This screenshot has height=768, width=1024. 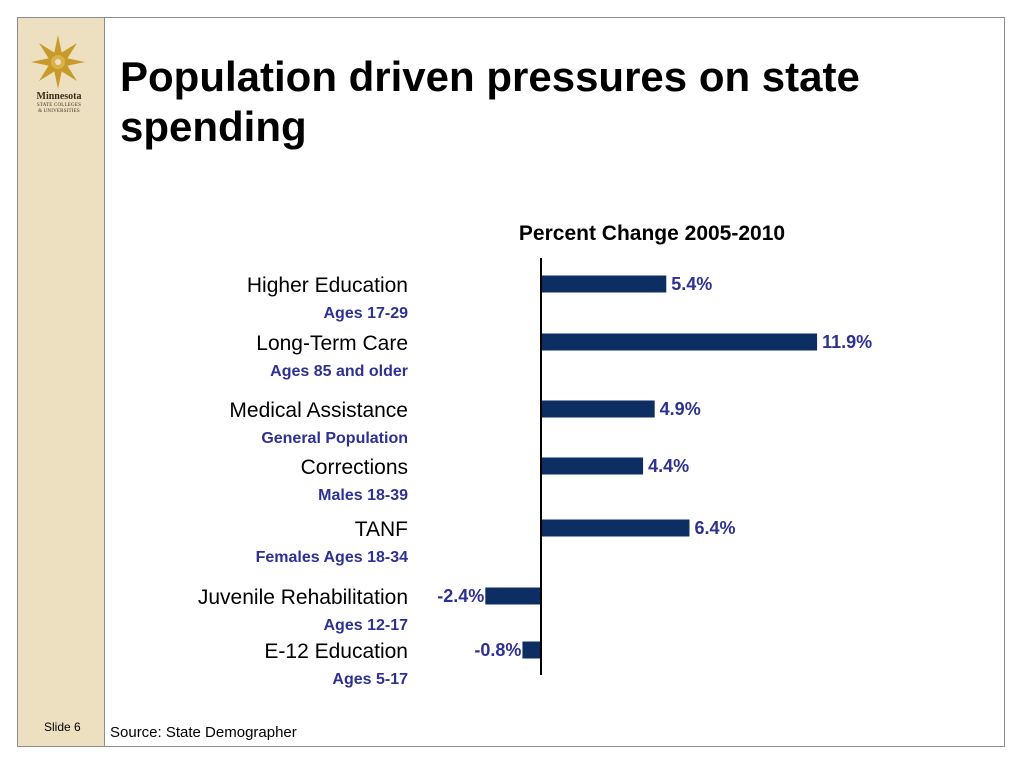 I want to click on category-label-3: Corrections, so click(x=354, y=467).